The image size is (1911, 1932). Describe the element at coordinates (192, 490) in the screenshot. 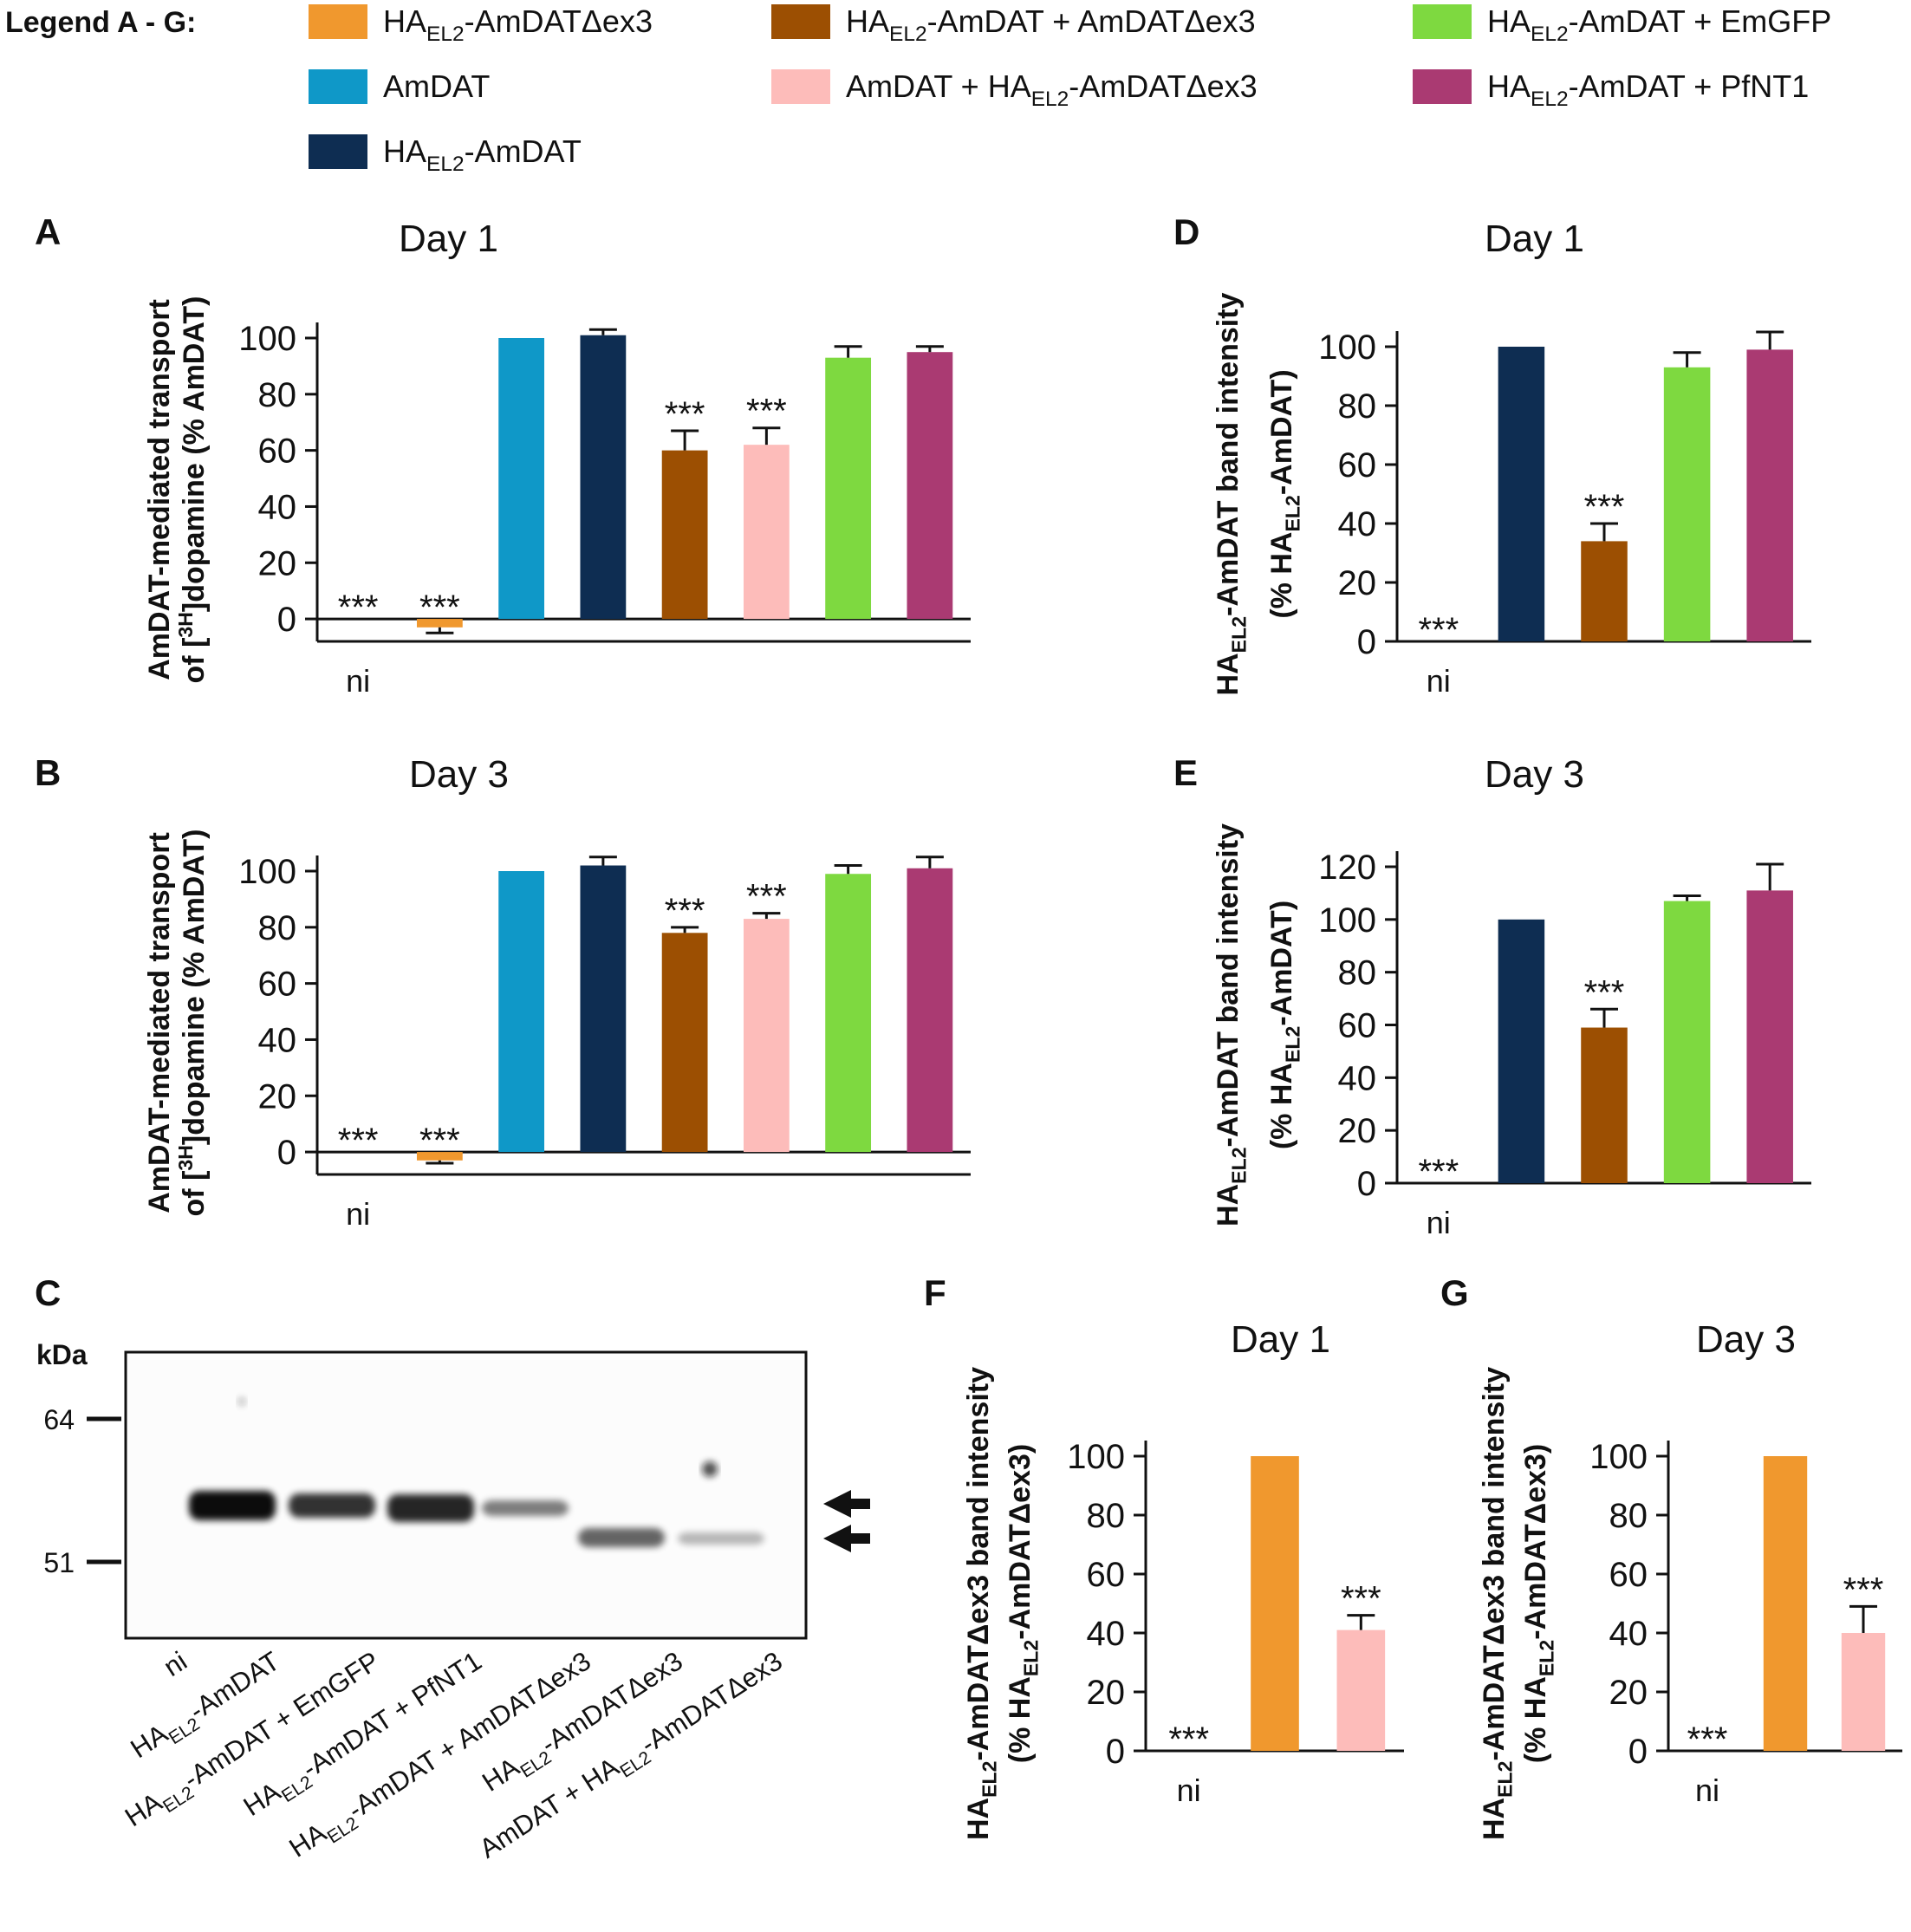

I see `y-axis-label: of [3H]dopamine (% AmDAT)` at that location.